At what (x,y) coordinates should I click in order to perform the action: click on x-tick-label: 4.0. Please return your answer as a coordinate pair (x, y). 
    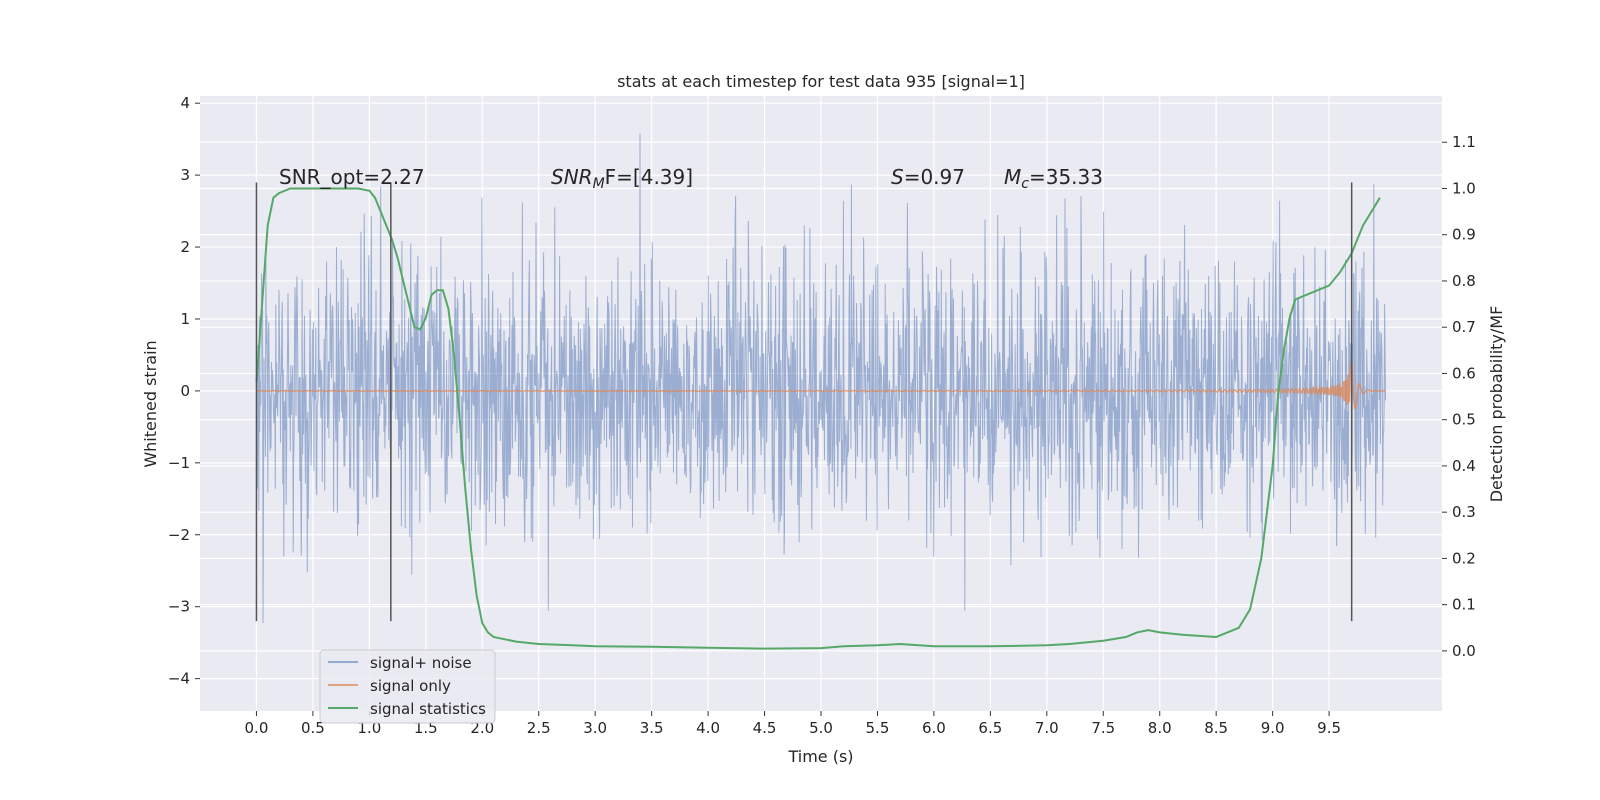
    Looking at the image, I should click on (708, 728).